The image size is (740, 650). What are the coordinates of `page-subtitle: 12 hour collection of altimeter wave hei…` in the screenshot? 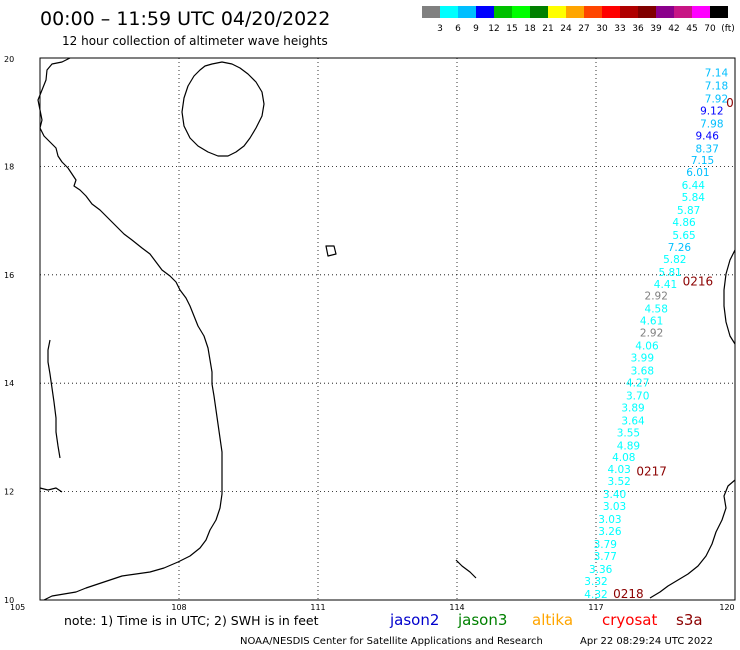 It's located at (195, 41).